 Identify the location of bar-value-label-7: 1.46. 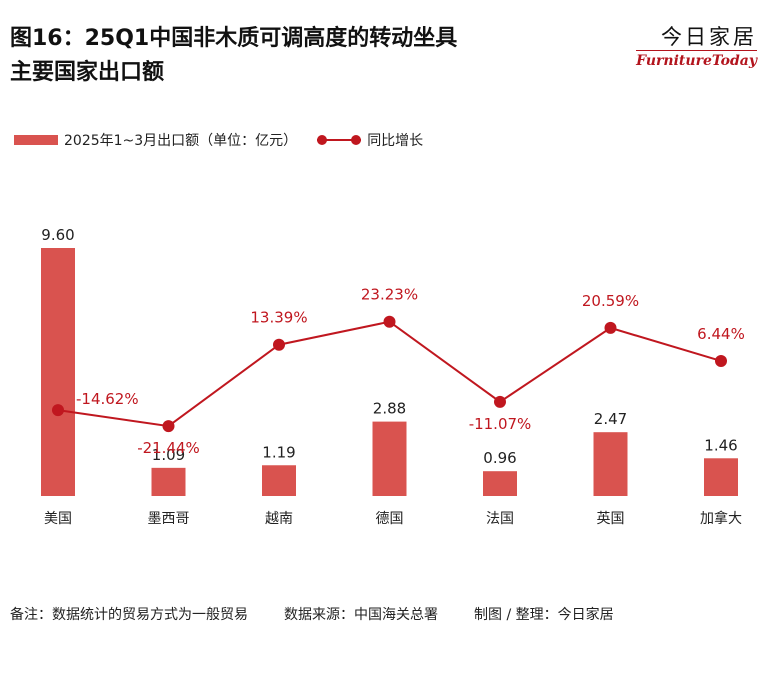
(720, 445).